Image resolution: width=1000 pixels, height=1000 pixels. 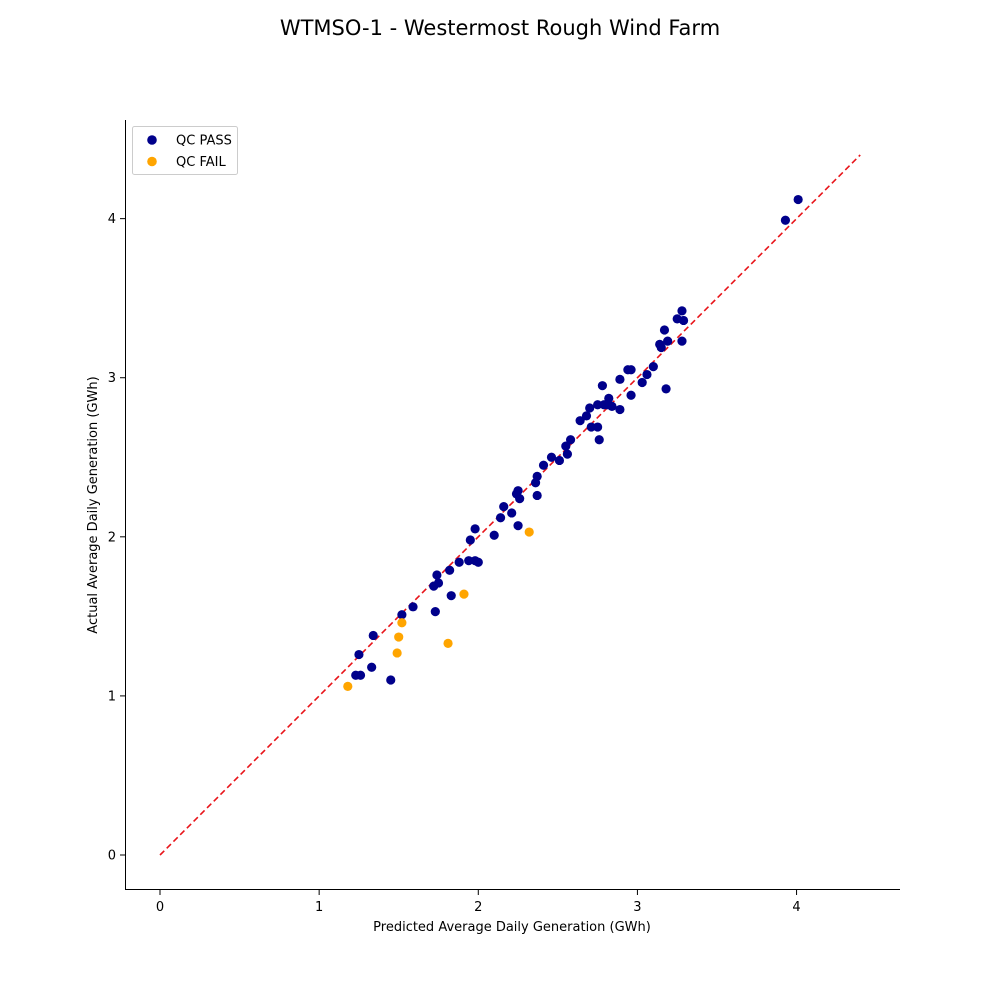 I want to click on legend-marker-qc-fail, so click(x=152, y=161).